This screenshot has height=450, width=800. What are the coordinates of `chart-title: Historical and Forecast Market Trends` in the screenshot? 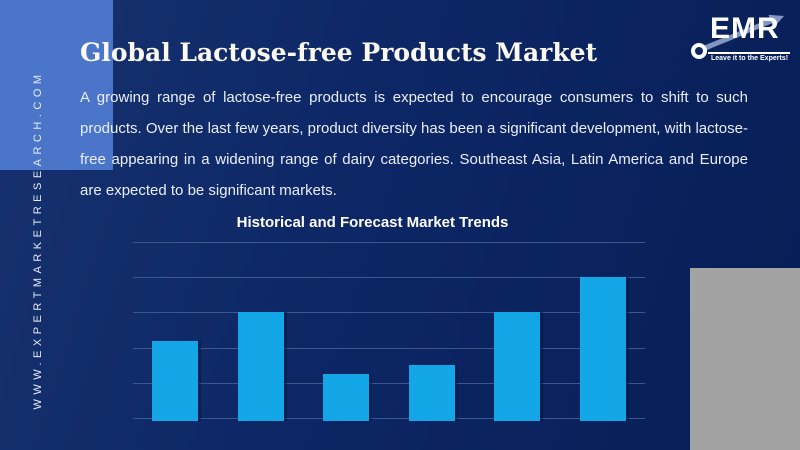 It's located at (372, 222).